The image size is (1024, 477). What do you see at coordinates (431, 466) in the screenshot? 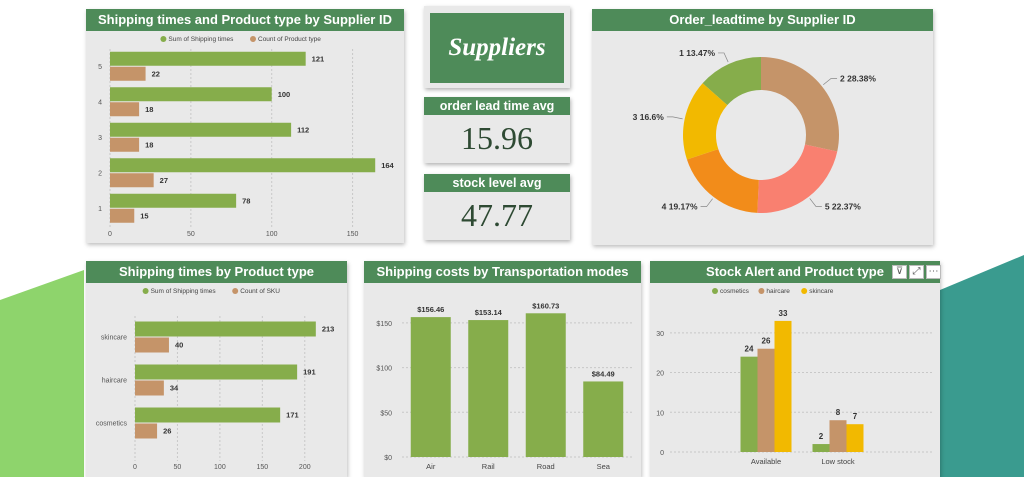
I see `x-tick-label: Air` at bounding box center [431, 466].